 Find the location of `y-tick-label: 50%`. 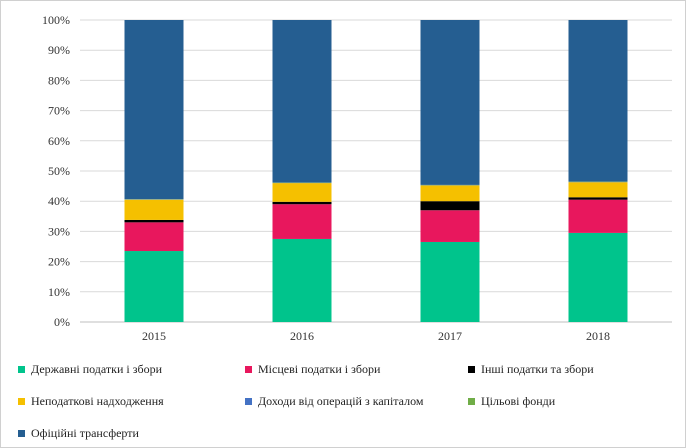

y-tick-label: 50% is located at coordinates (59, 171).